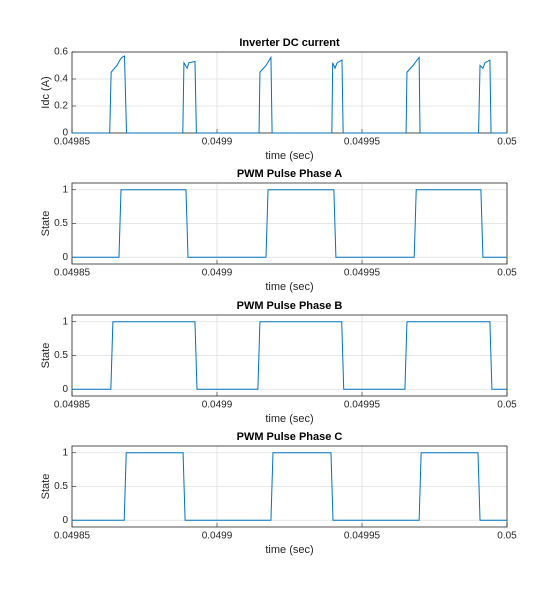 The image size is (560, 600). What do you see at coordinates (290, 306) in the screenshot?
I see `chart-title: PWM Pulse Phase B` at bounding box center [290, 306].